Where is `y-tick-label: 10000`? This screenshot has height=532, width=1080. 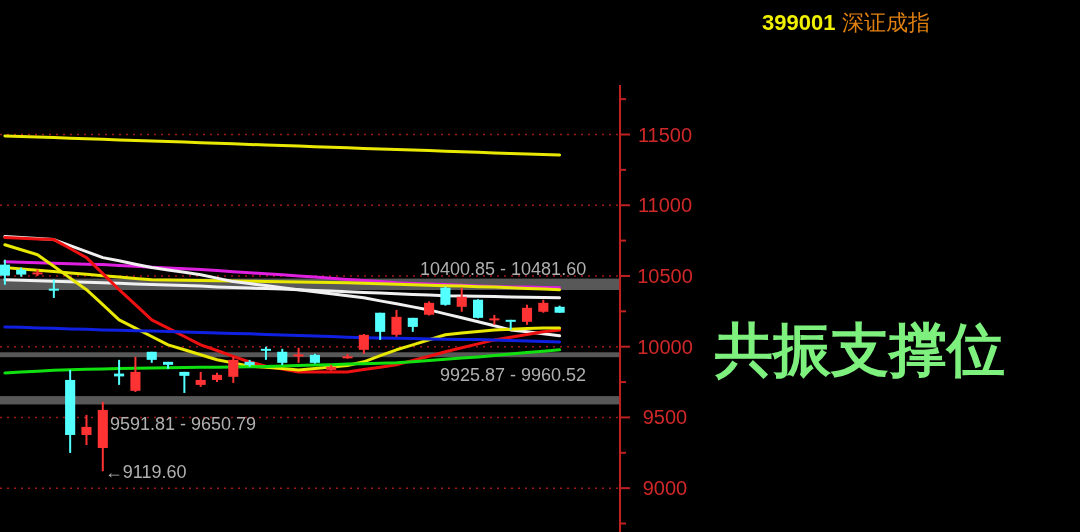 y-tick-label: 10000 is located at coordinates (665, 346).